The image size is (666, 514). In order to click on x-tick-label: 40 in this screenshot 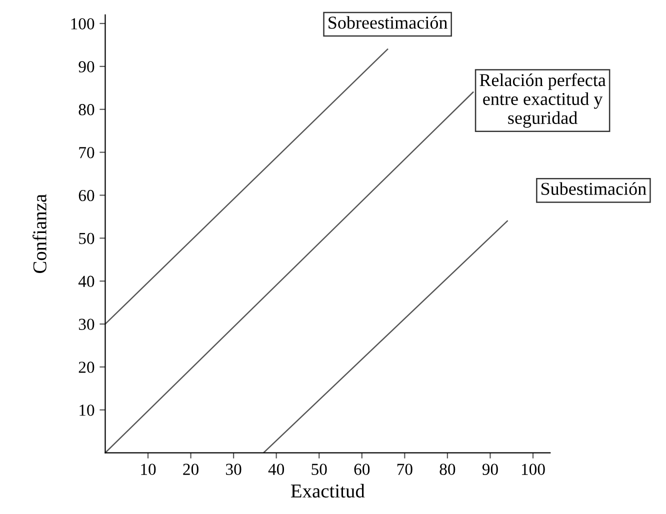, I will do `click(276, 469)`.